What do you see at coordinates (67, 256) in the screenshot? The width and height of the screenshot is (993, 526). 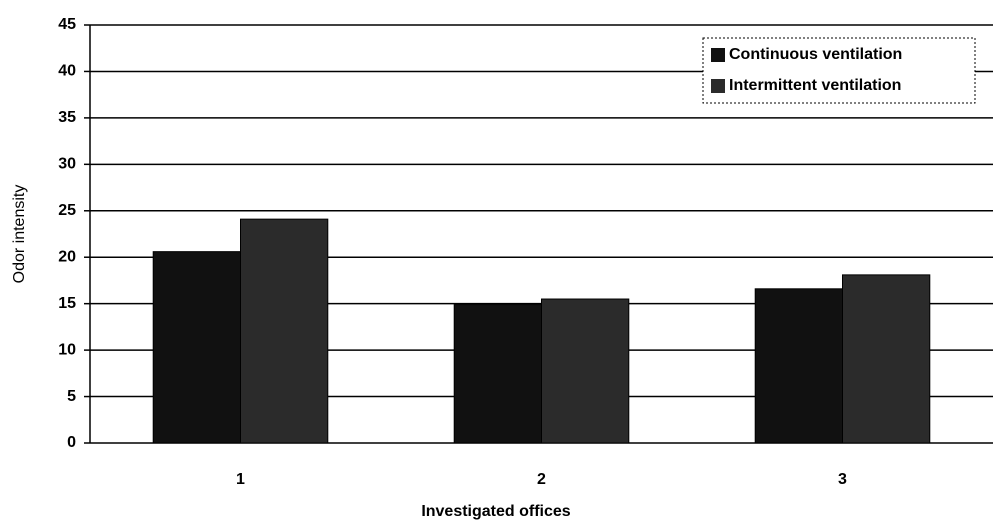 I see `y-tick-label: 20` at bounding box center [67, 256].